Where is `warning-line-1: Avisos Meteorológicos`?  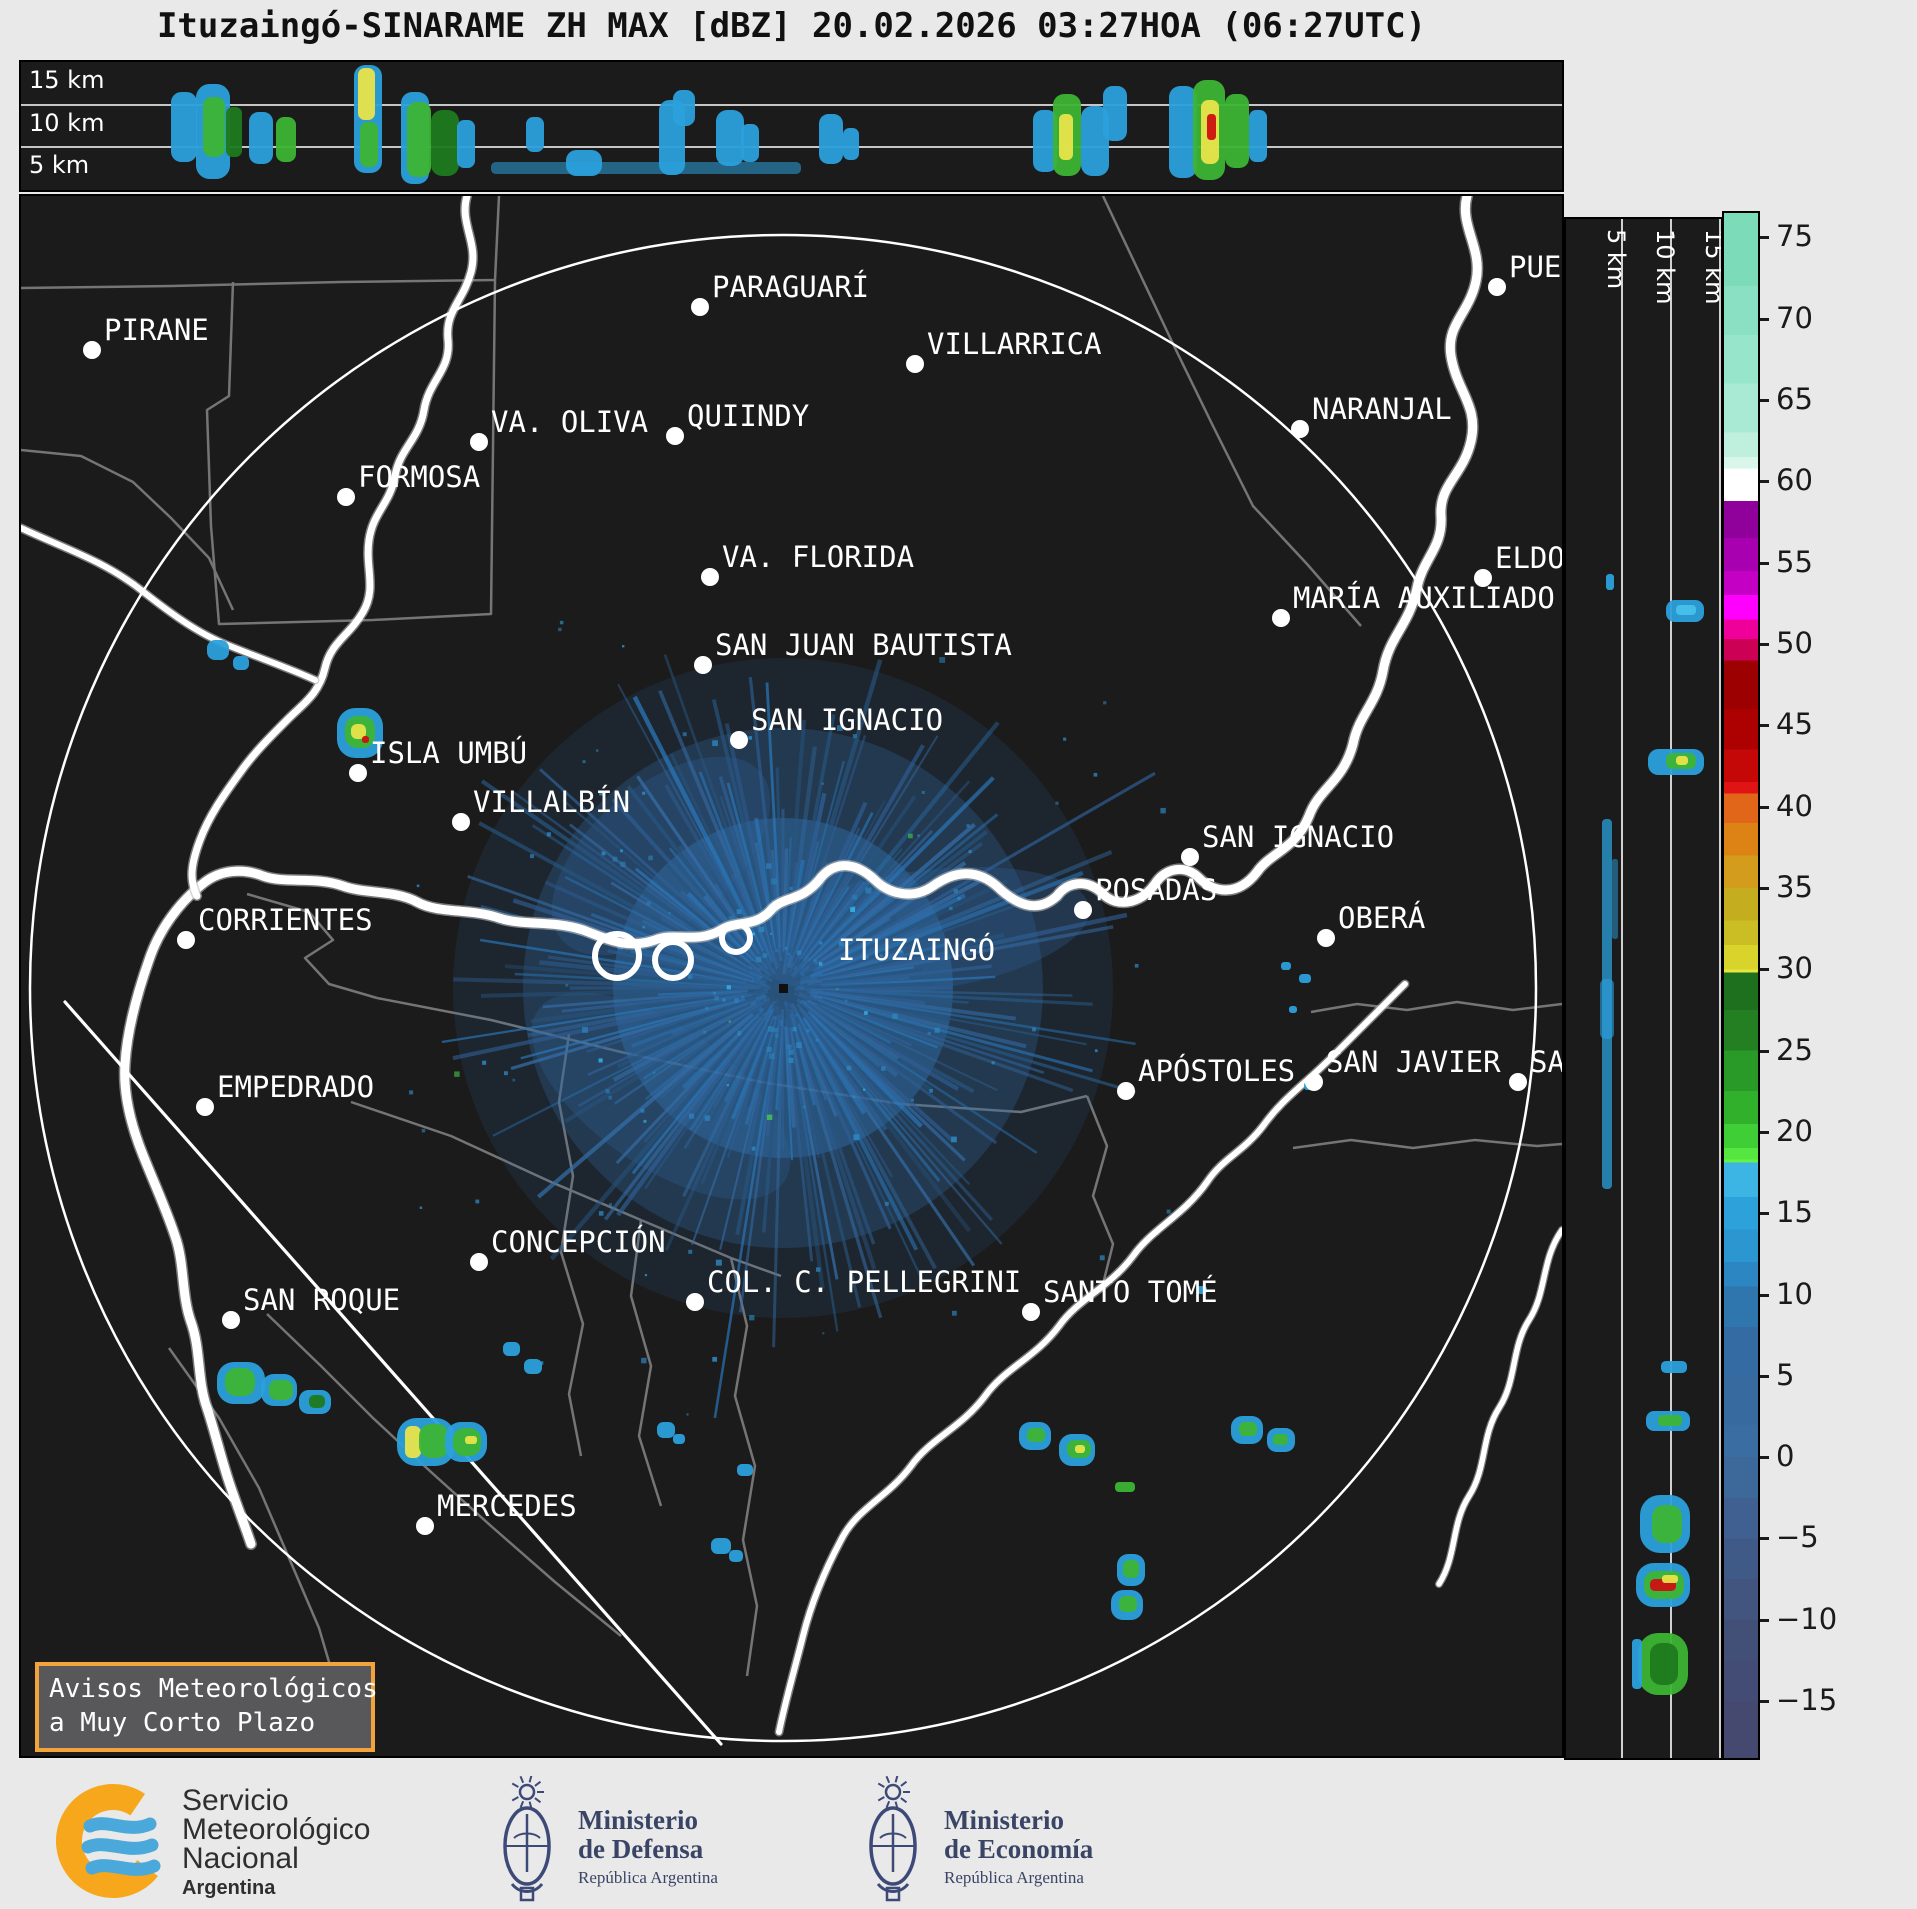 warning-line-1: Avisos Meteorológicos is located at coordinates (213, 1689).